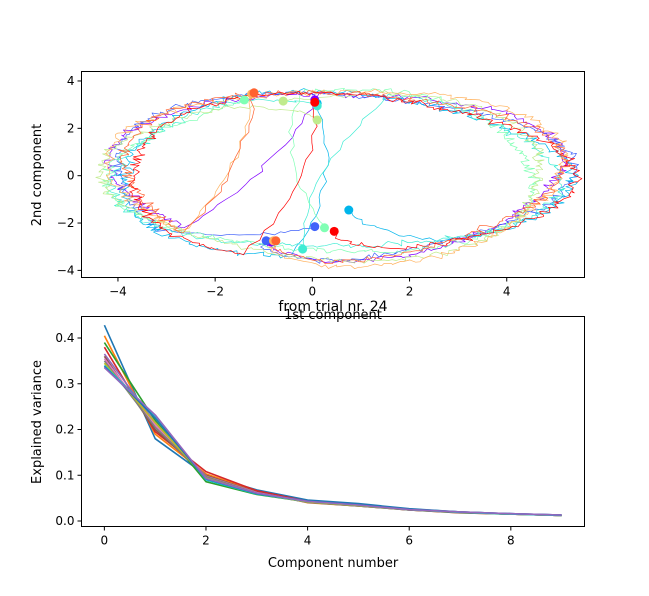 The height and width of the screenshot is (596, 649). What do you see at coordinates (409, 541) in the screenshot?
I see `x-tick-label: 6` at bounding box center [409, 541].